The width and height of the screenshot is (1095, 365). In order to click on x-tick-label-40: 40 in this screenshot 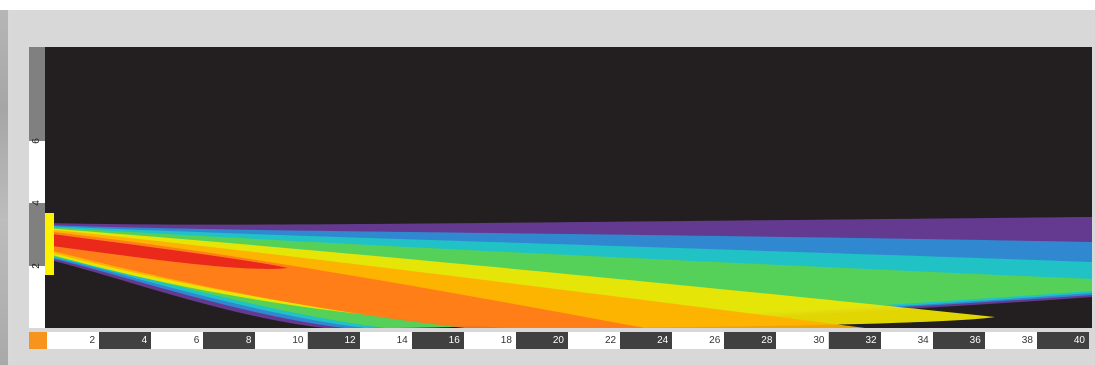, I will do `click(1062, 340)`.